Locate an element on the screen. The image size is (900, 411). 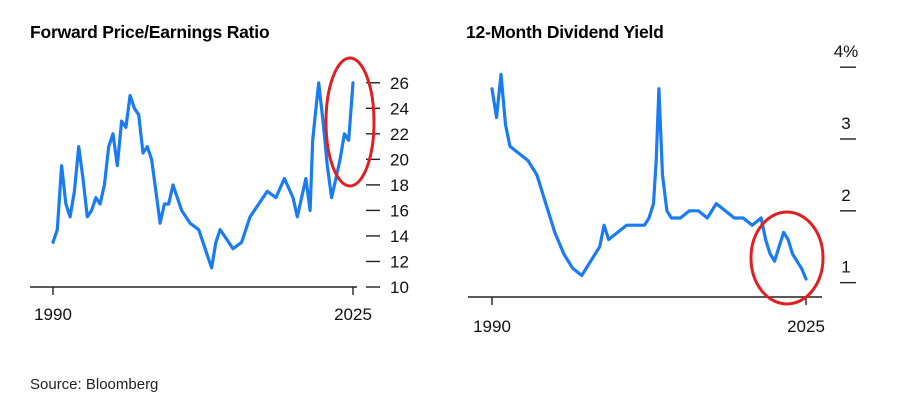
y-tick-label: 14 is located at coordinates (399, 236).